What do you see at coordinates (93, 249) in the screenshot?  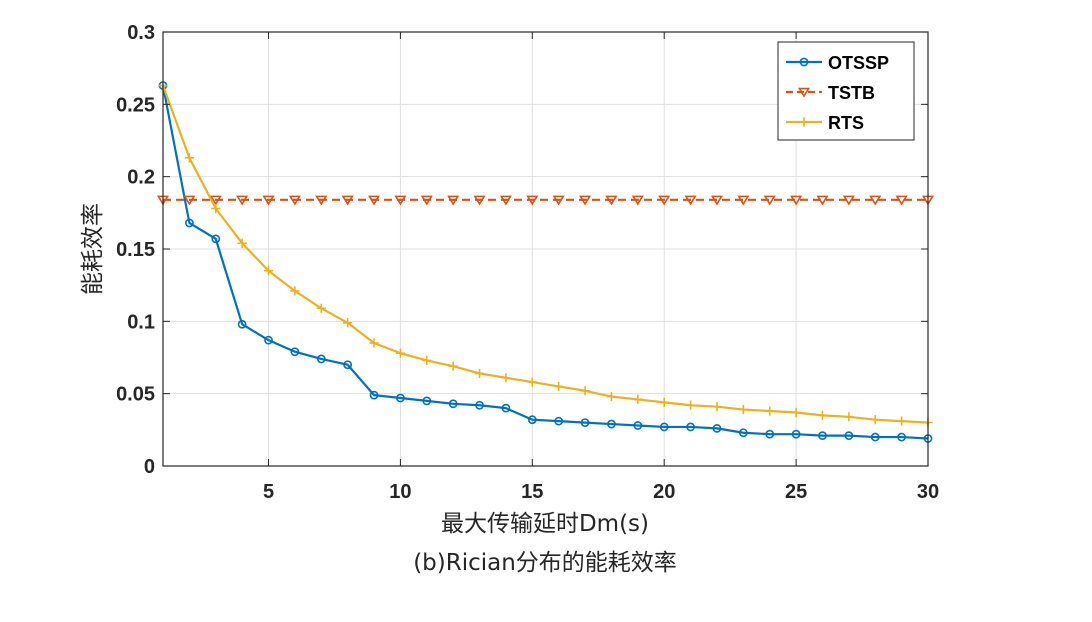 I see `y-axis-label: 能耗效率` at bounding box center [93, 249].